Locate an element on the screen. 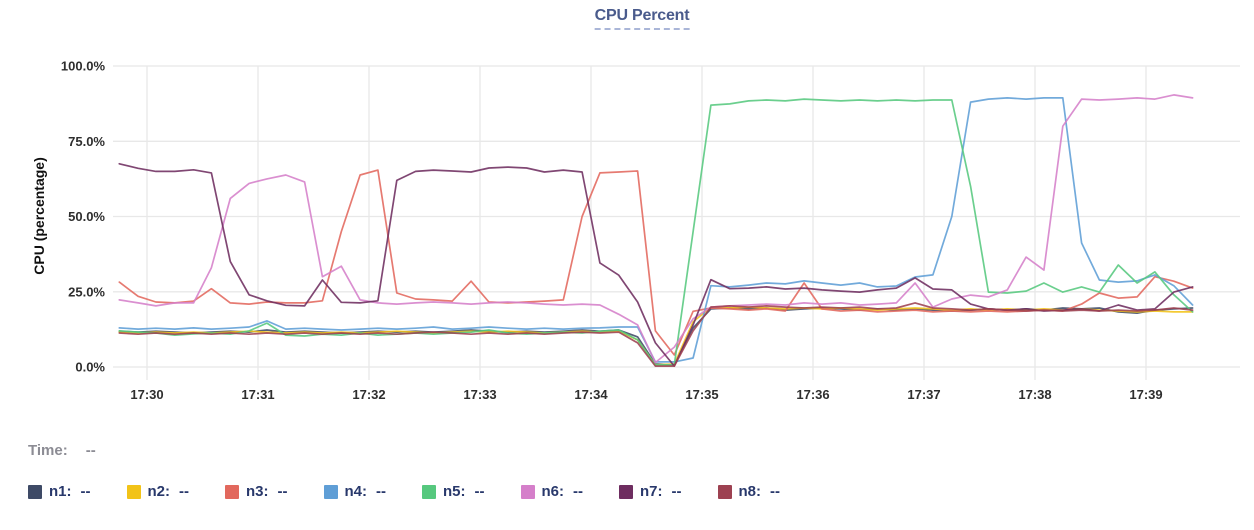 Image resolution: width=1254 pixels, height=530 pixels. legend-swatch-n2 is located at coordinates (133, 491).